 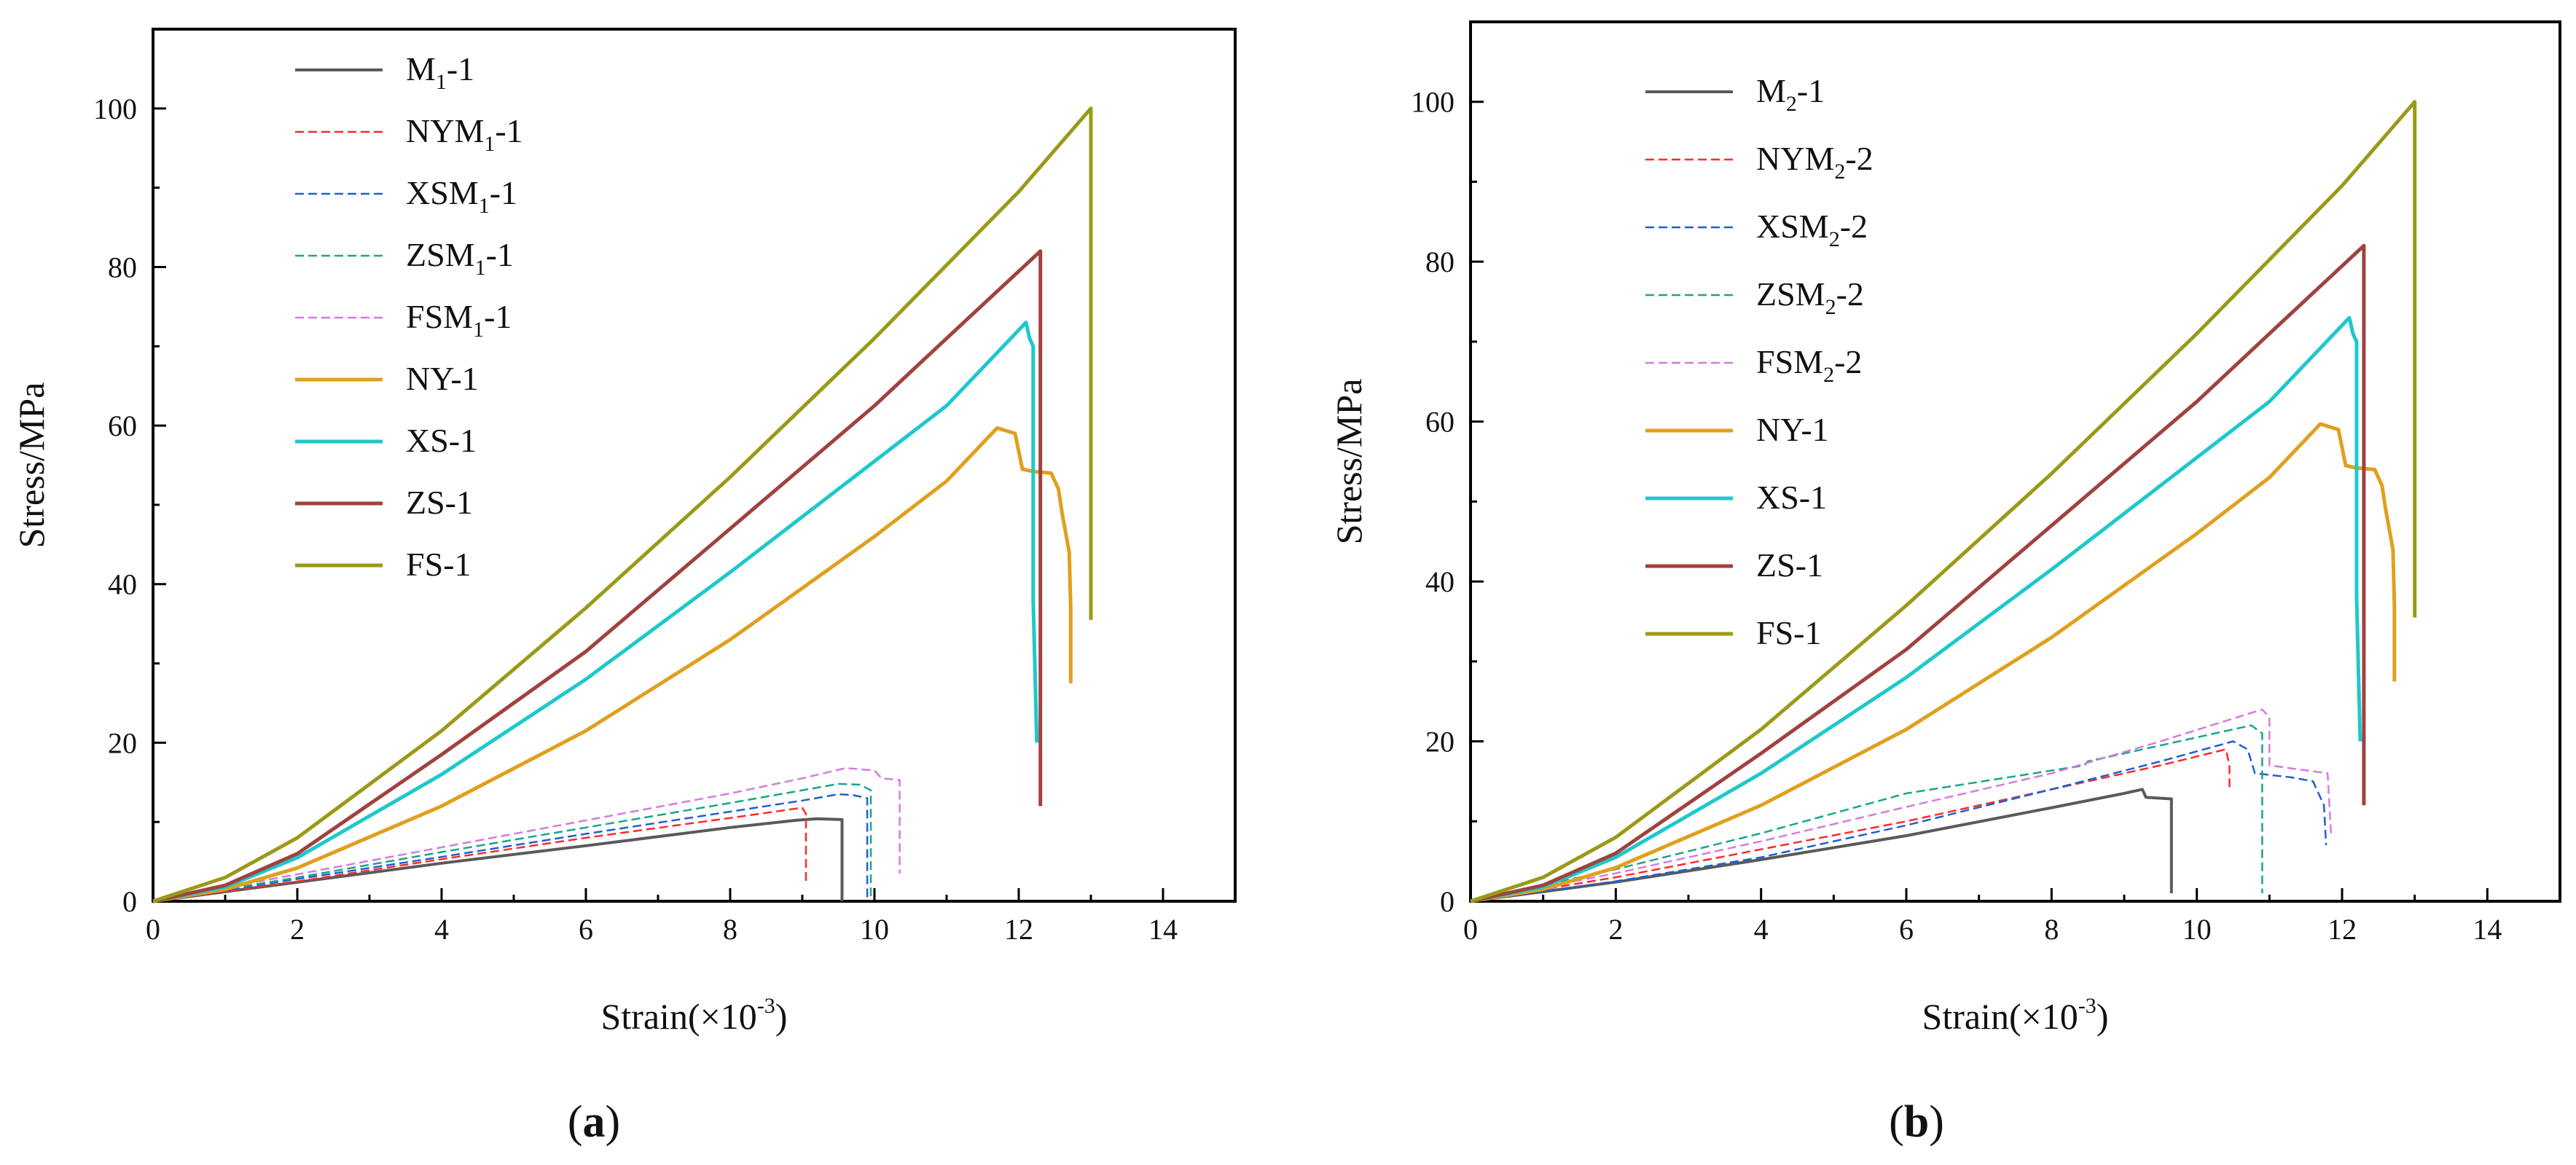 What do you see at coordinates (1440, 742) in the screenshot?
I see `y-tick-label: 20` at bounding box center [1440, 742].